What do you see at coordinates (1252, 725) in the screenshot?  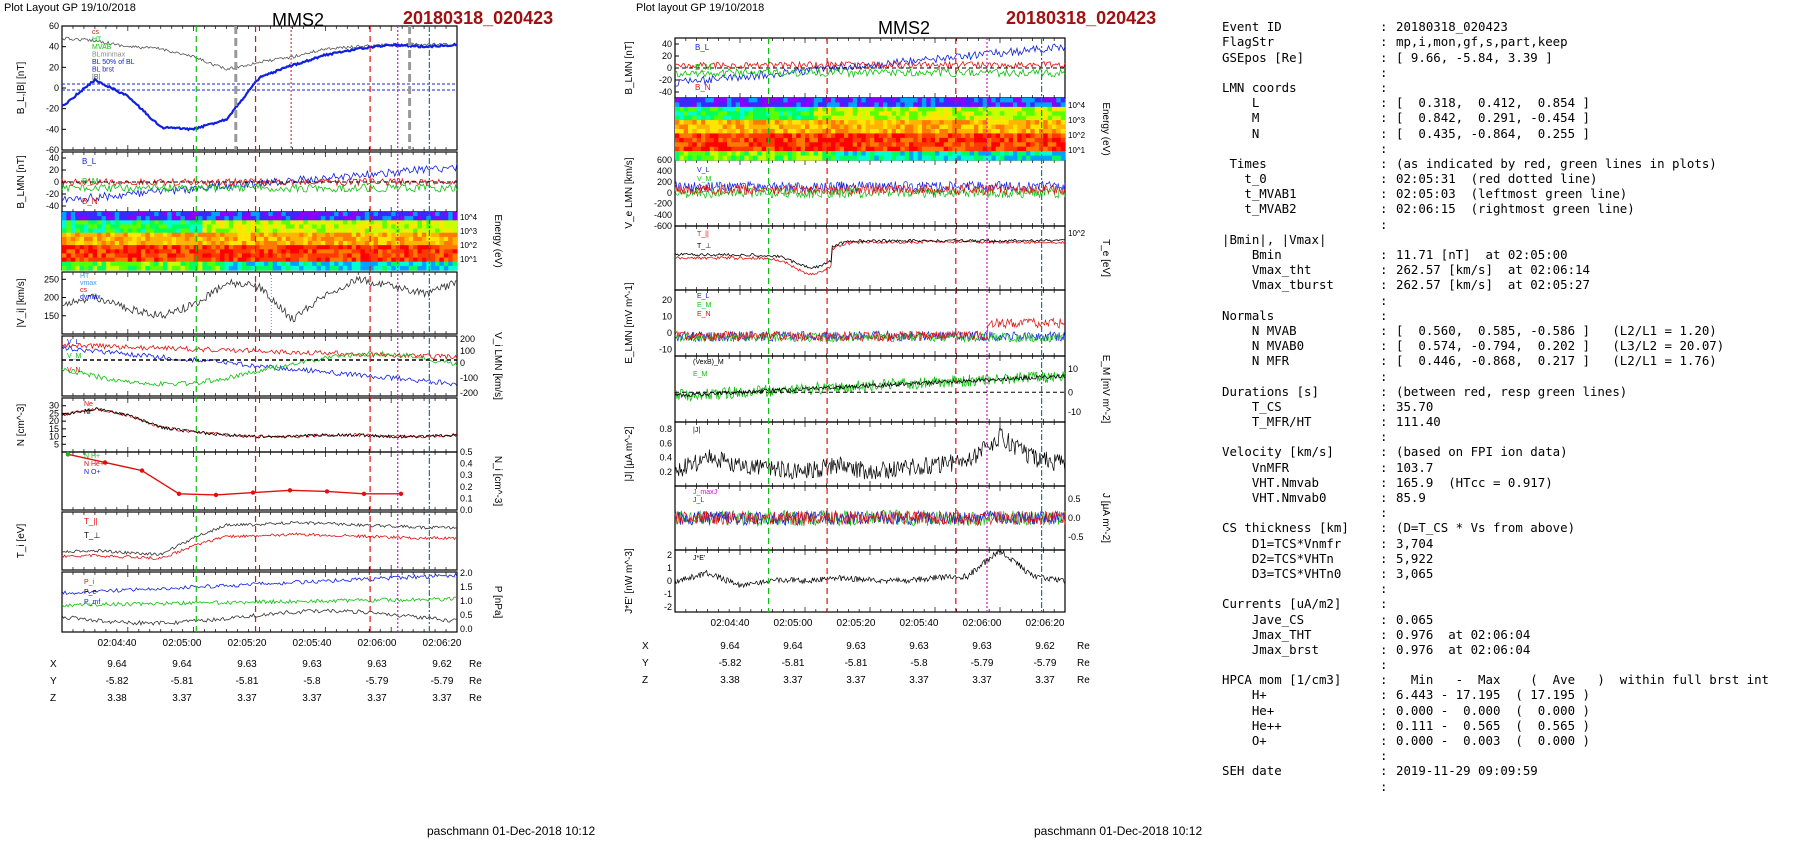 I see `summary-key: He++` at bounding box center [1252, 725].